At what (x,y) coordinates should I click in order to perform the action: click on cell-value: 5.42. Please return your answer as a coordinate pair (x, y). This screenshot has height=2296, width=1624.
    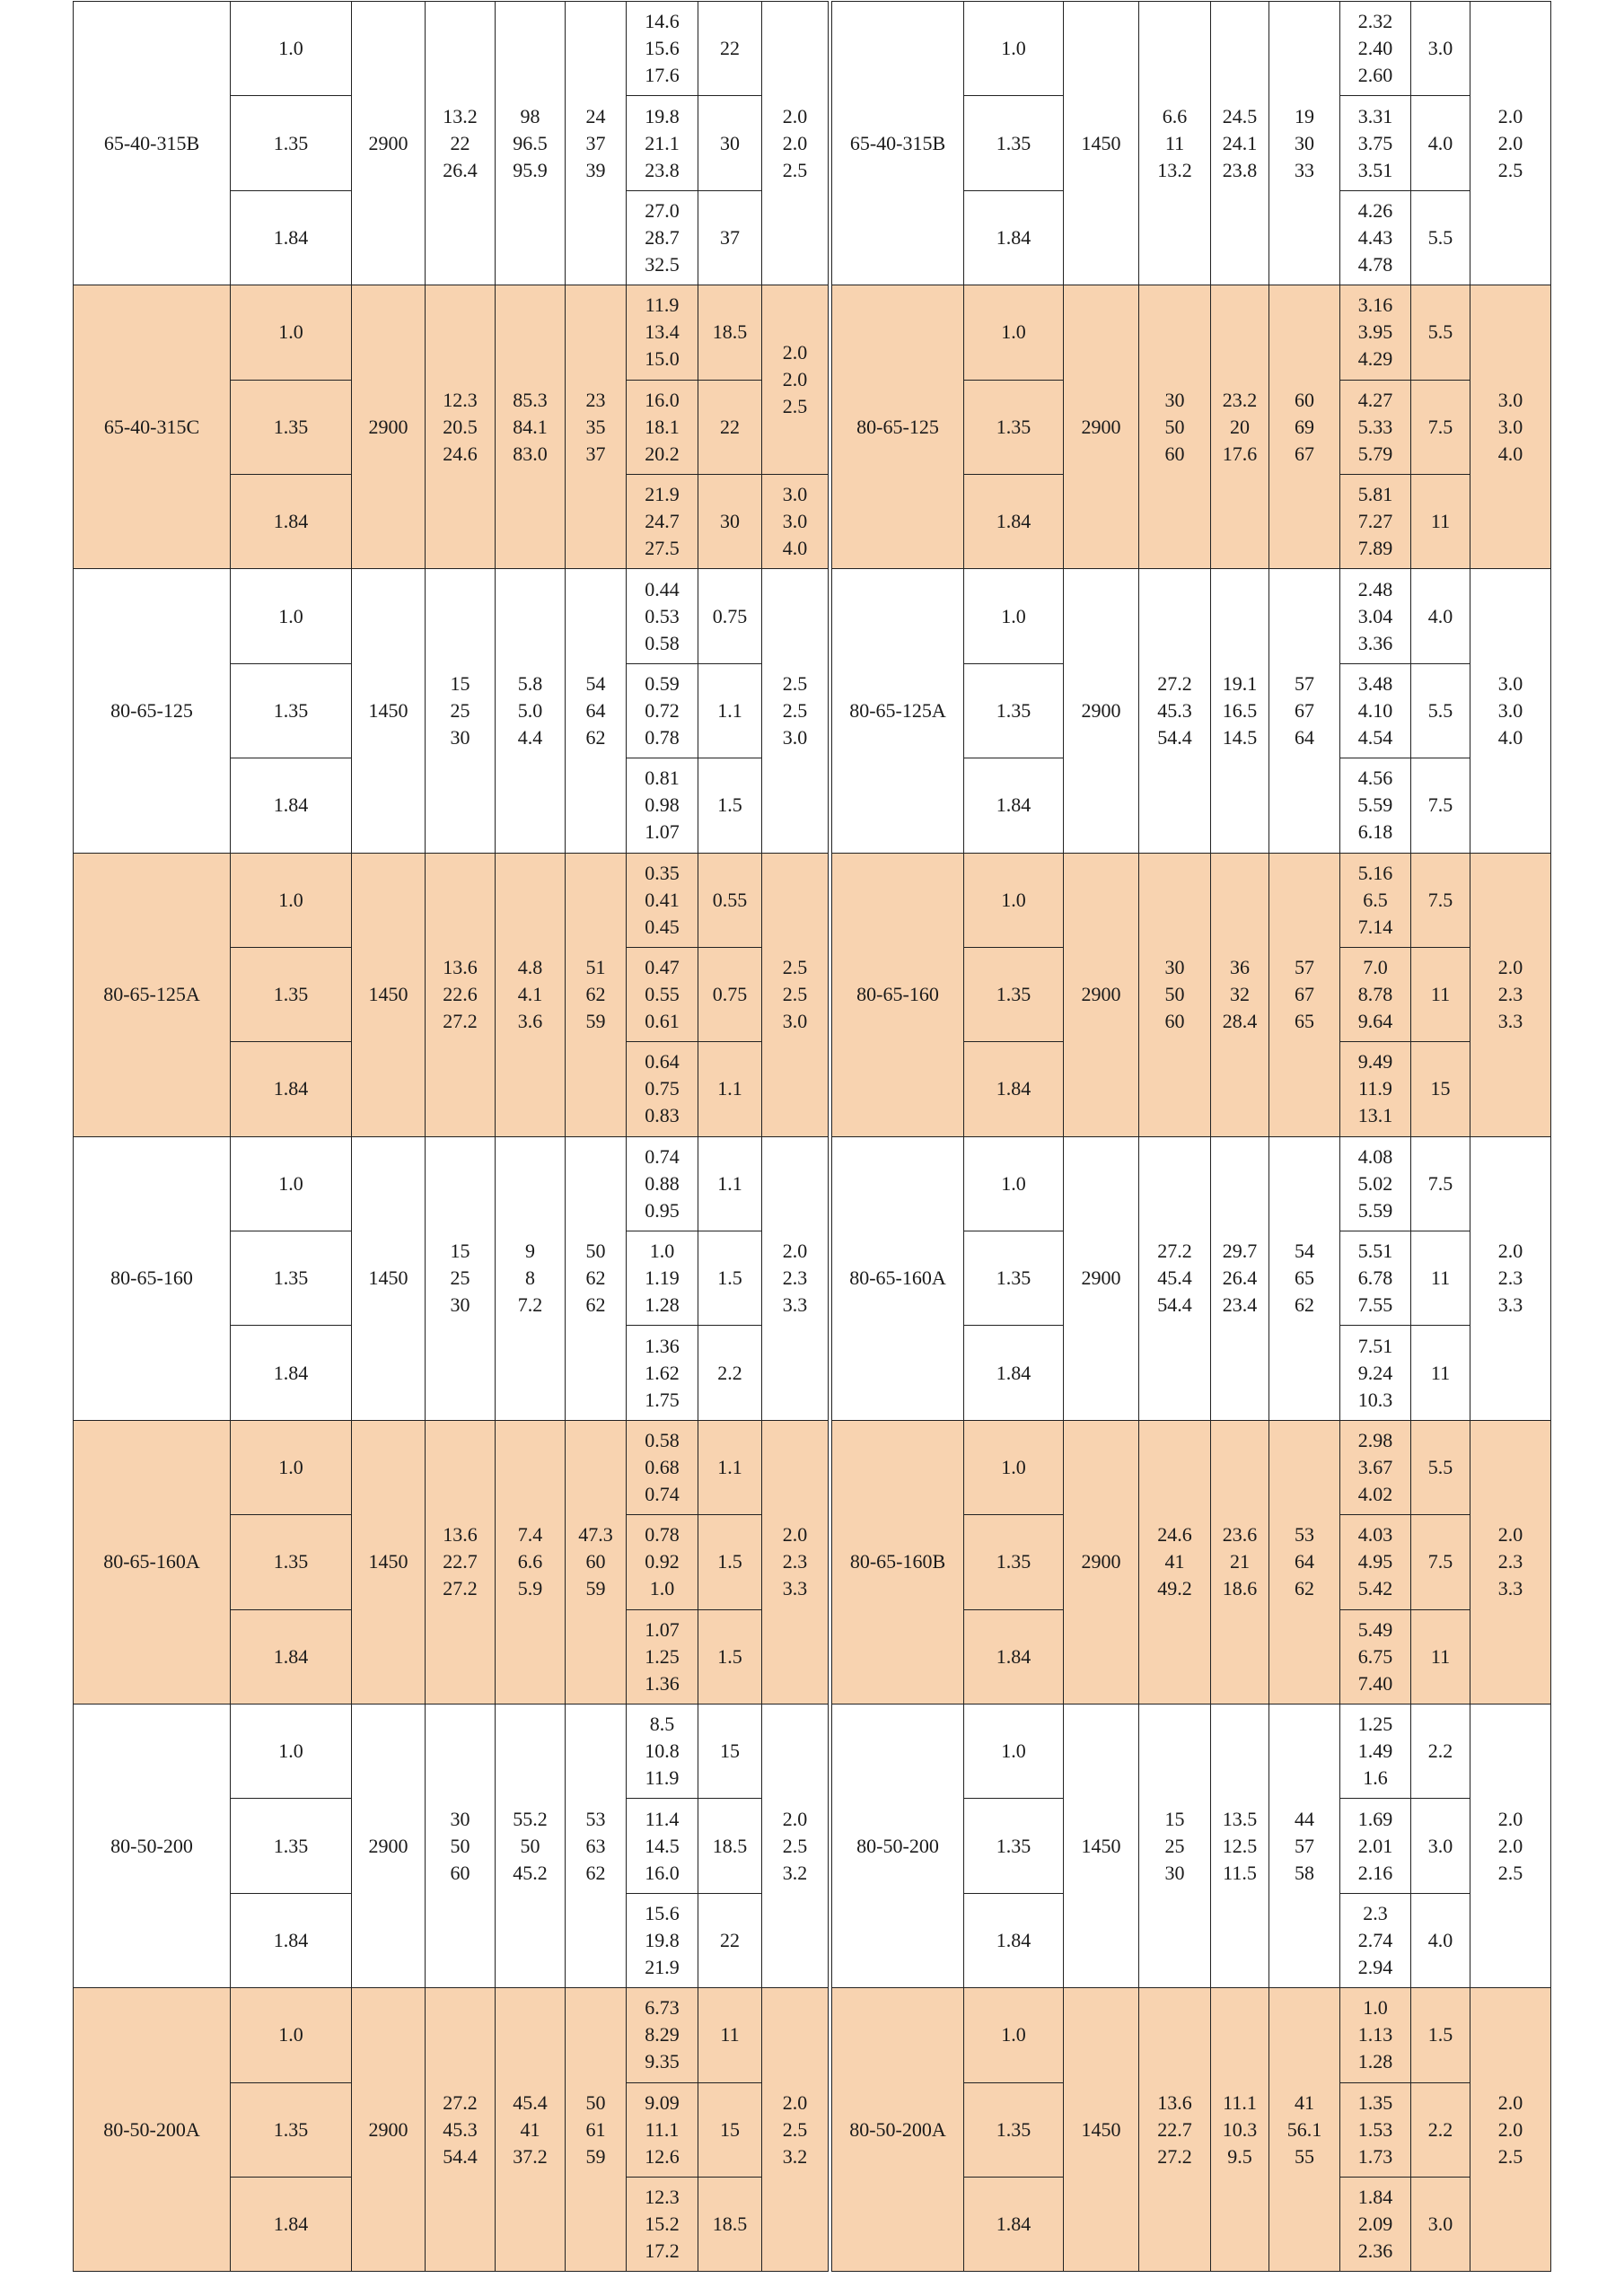
    Looking at the image, I should click on (1375, 1588).